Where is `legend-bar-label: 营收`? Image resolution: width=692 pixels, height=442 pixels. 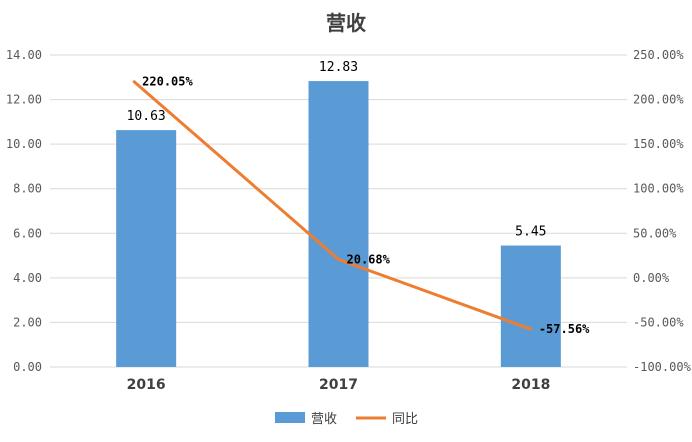 legend-bar-label: 营收 is located at coordinates (324, 419).